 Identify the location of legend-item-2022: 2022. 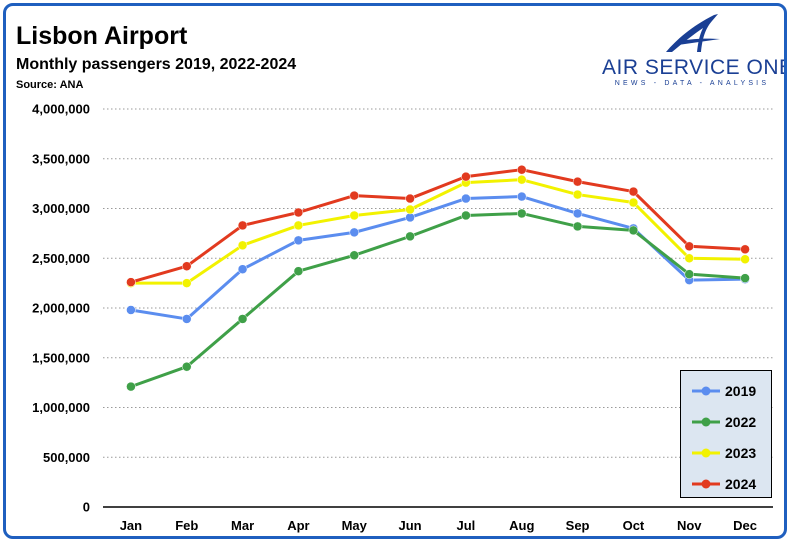
(731, 422).